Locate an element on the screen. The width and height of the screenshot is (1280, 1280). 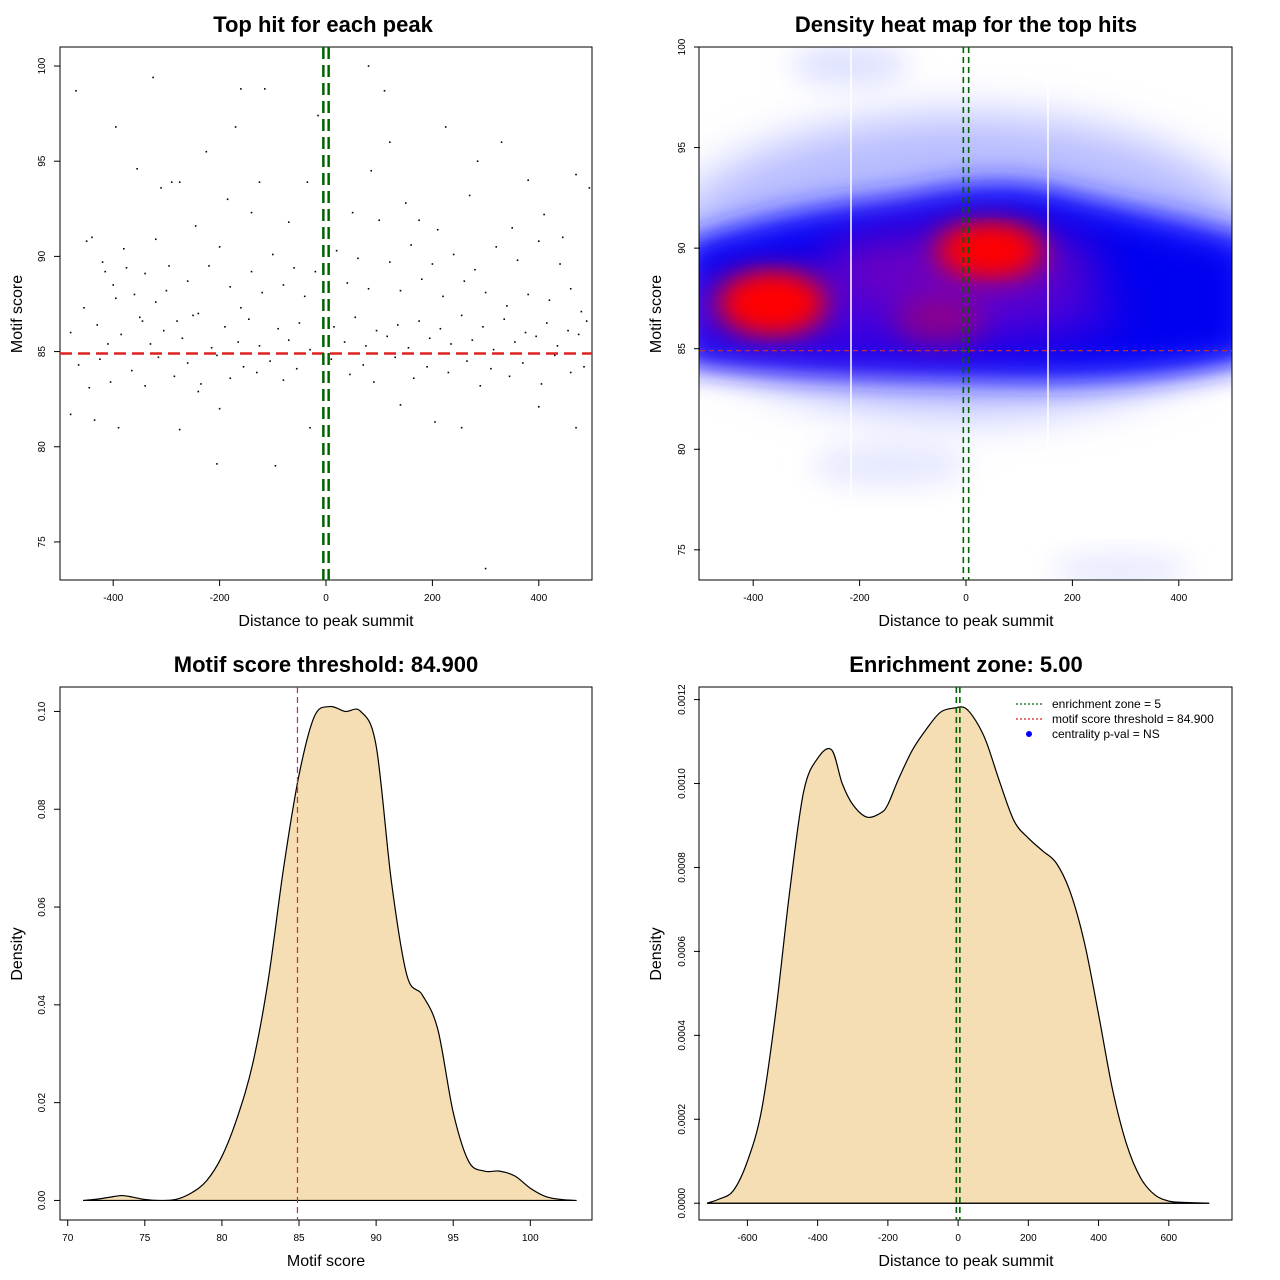
x-axis-label: Motif score is located at coordinates (326, 1261).